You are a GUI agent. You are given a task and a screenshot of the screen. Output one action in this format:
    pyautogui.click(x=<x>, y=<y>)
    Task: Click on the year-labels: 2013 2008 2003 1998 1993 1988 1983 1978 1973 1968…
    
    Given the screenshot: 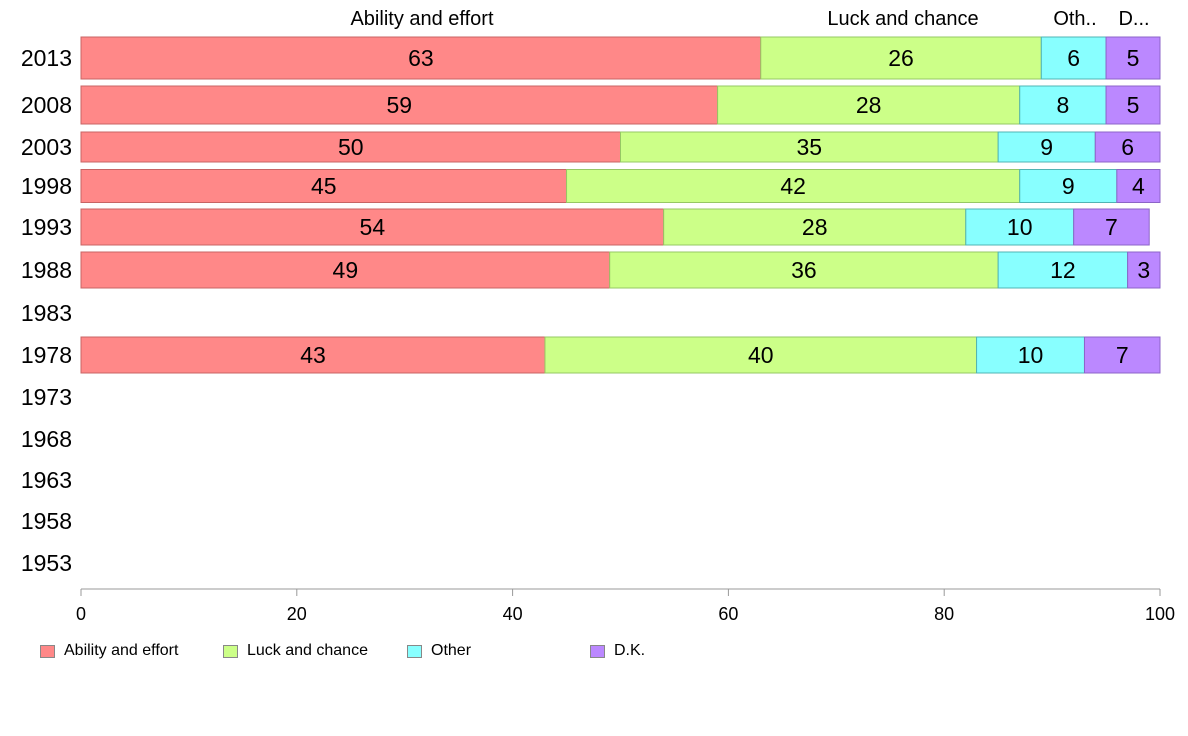 What is the action you would take?
    pyautogui.click(x=46, y=310)
    